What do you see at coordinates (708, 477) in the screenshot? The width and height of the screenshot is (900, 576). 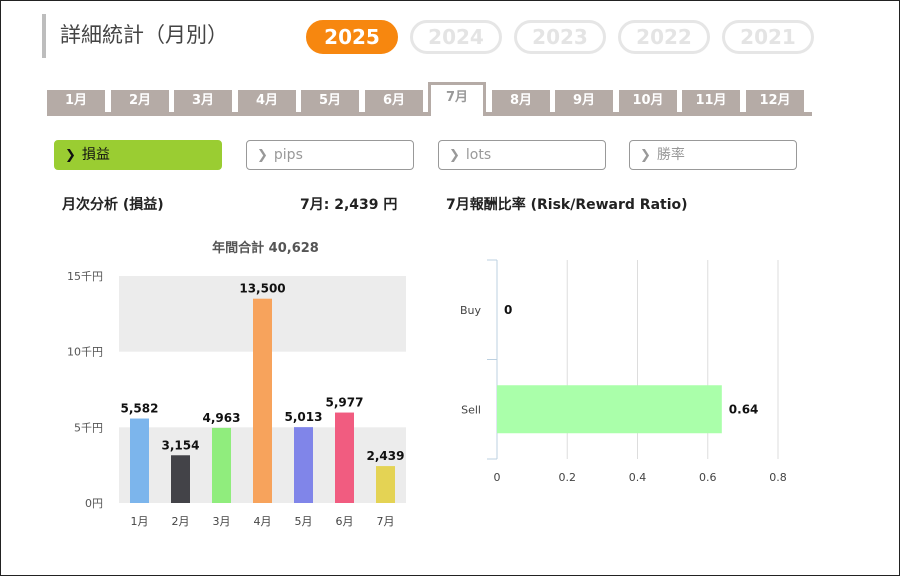 I see `x-tick-label: 0.6` at bounding box center [708, 477].